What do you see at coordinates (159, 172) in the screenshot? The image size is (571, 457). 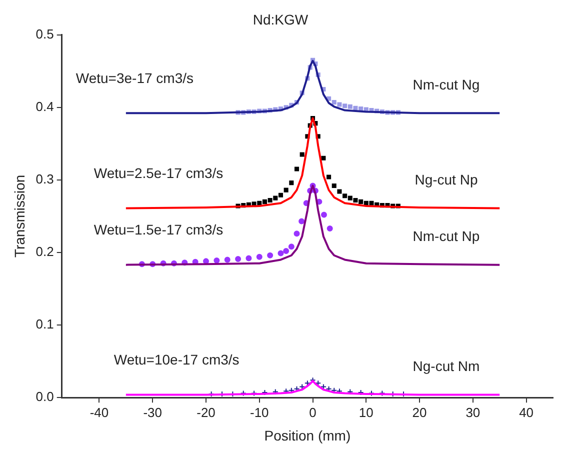 I see `annotation: Wetu=2.5e-17 cm3/s` at bounding box center [159, 172].